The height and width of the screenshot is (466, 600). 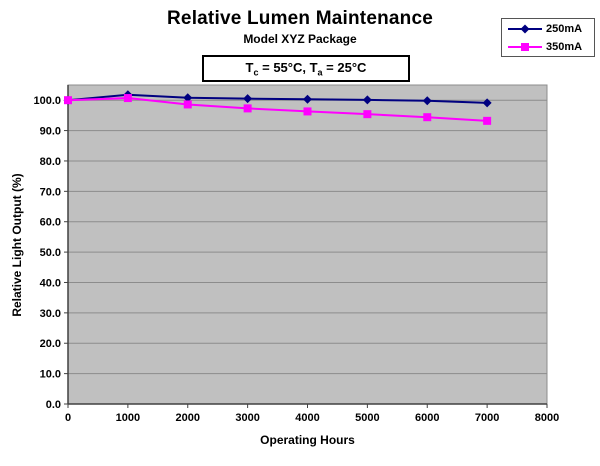 What do you see at coordinates (300, 39) in the screenshot?
I see `chart-subtitle: Model XYZ Package` at bounding box center [300, 39].